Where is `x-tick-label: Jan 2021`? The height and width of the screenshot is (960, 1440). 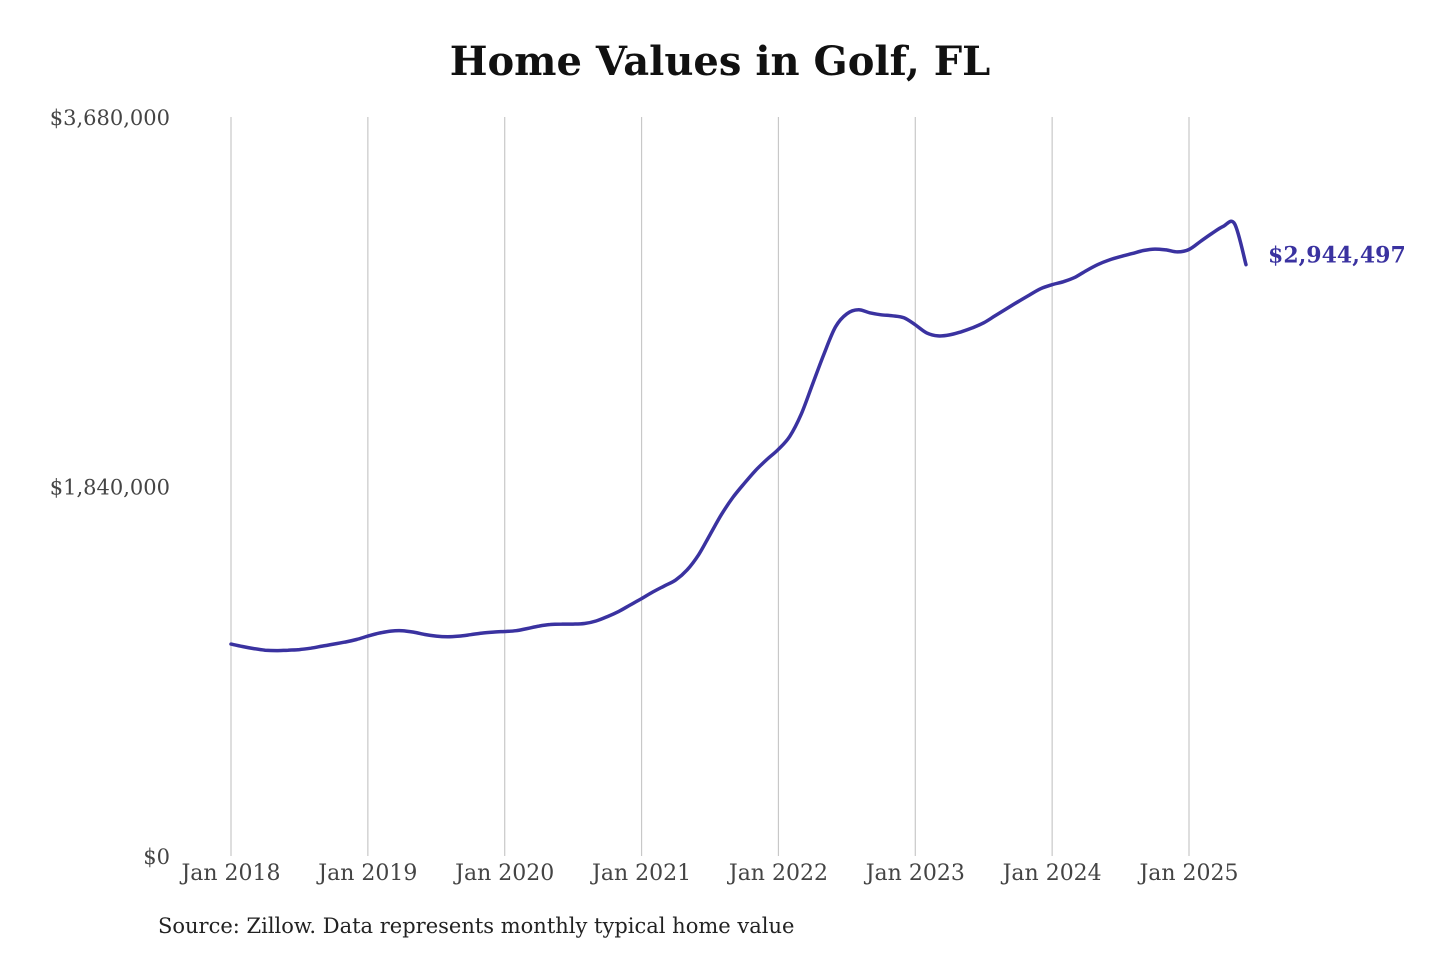
x-tick-label: Jan 2021 is located at coordinates (640, 873).